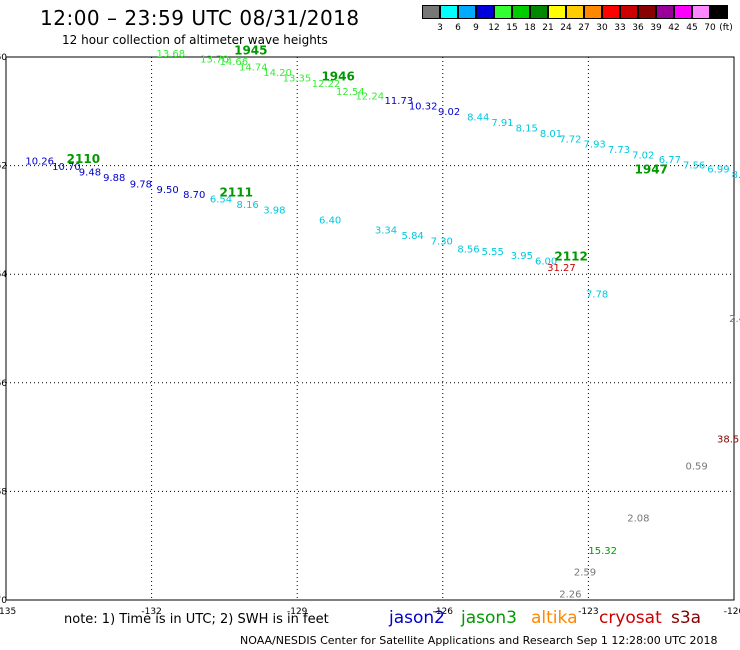  Describe the element at coordinates (277, 73) in the screenshot. I see `wave-height-value: 14.20` at that location.